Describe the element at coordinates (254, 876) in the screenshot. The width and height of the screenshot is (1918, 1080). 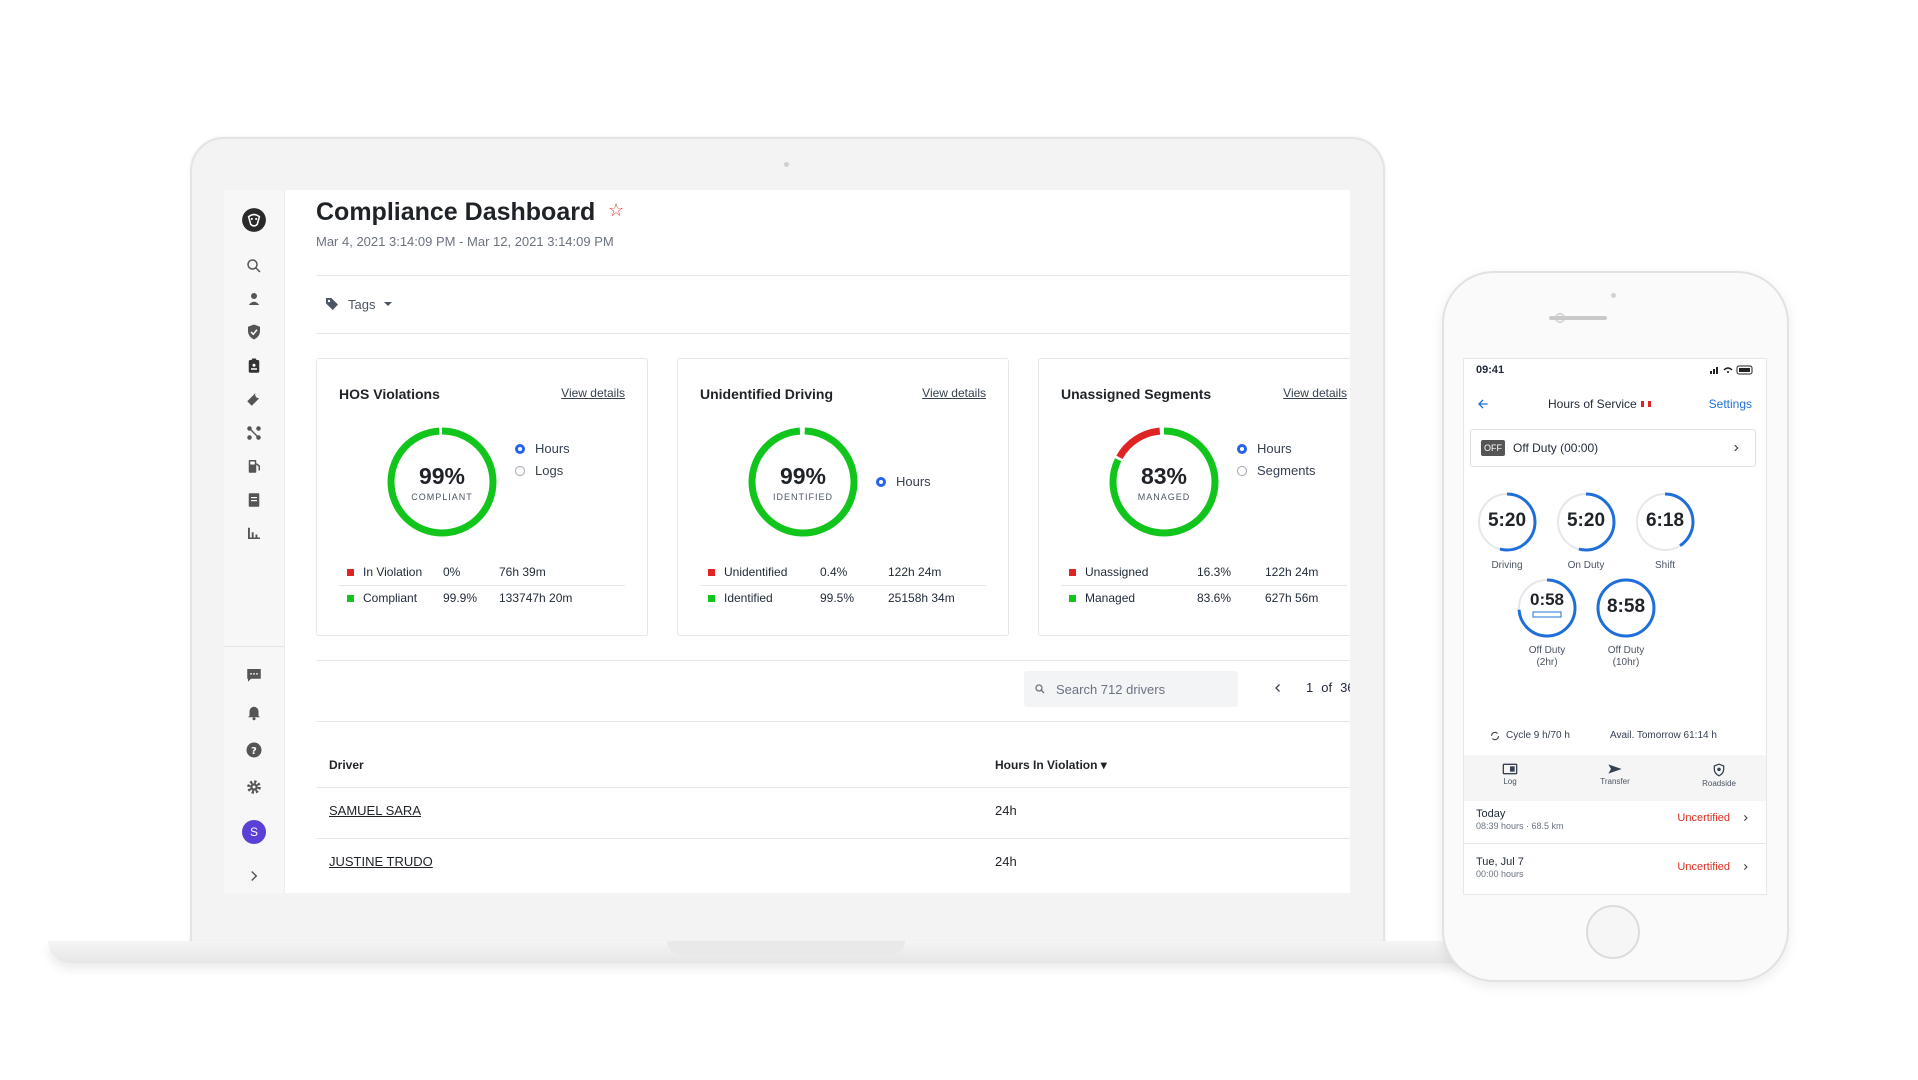
I see `expand-chevron-icon` at that location.